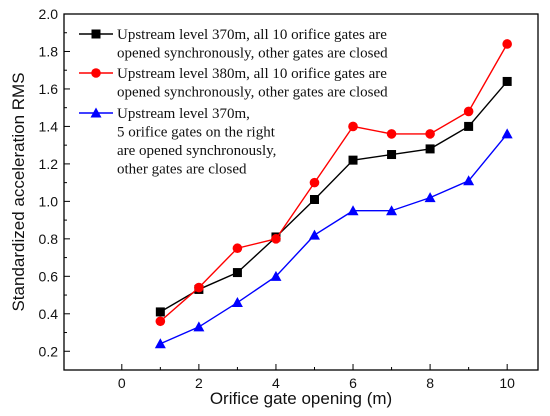 This screenshot has height=416, width=550. Describe the element at coordinates (199, 383) in the screenshot. I see `x-tick-label: 2` at that location.